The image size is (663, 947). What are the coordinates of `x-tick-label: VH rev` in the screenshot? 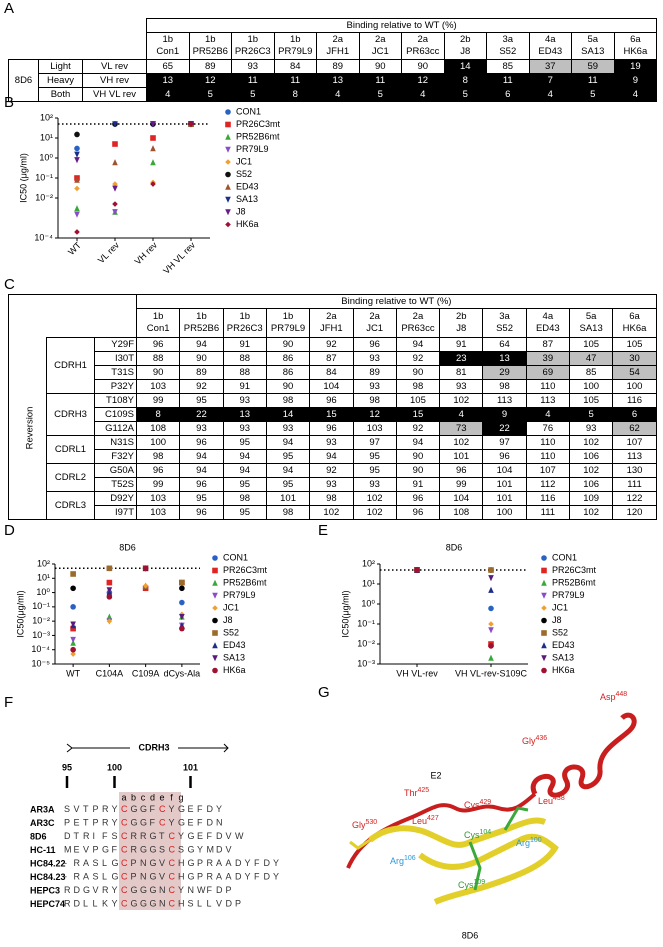 It's located at (146, 253).